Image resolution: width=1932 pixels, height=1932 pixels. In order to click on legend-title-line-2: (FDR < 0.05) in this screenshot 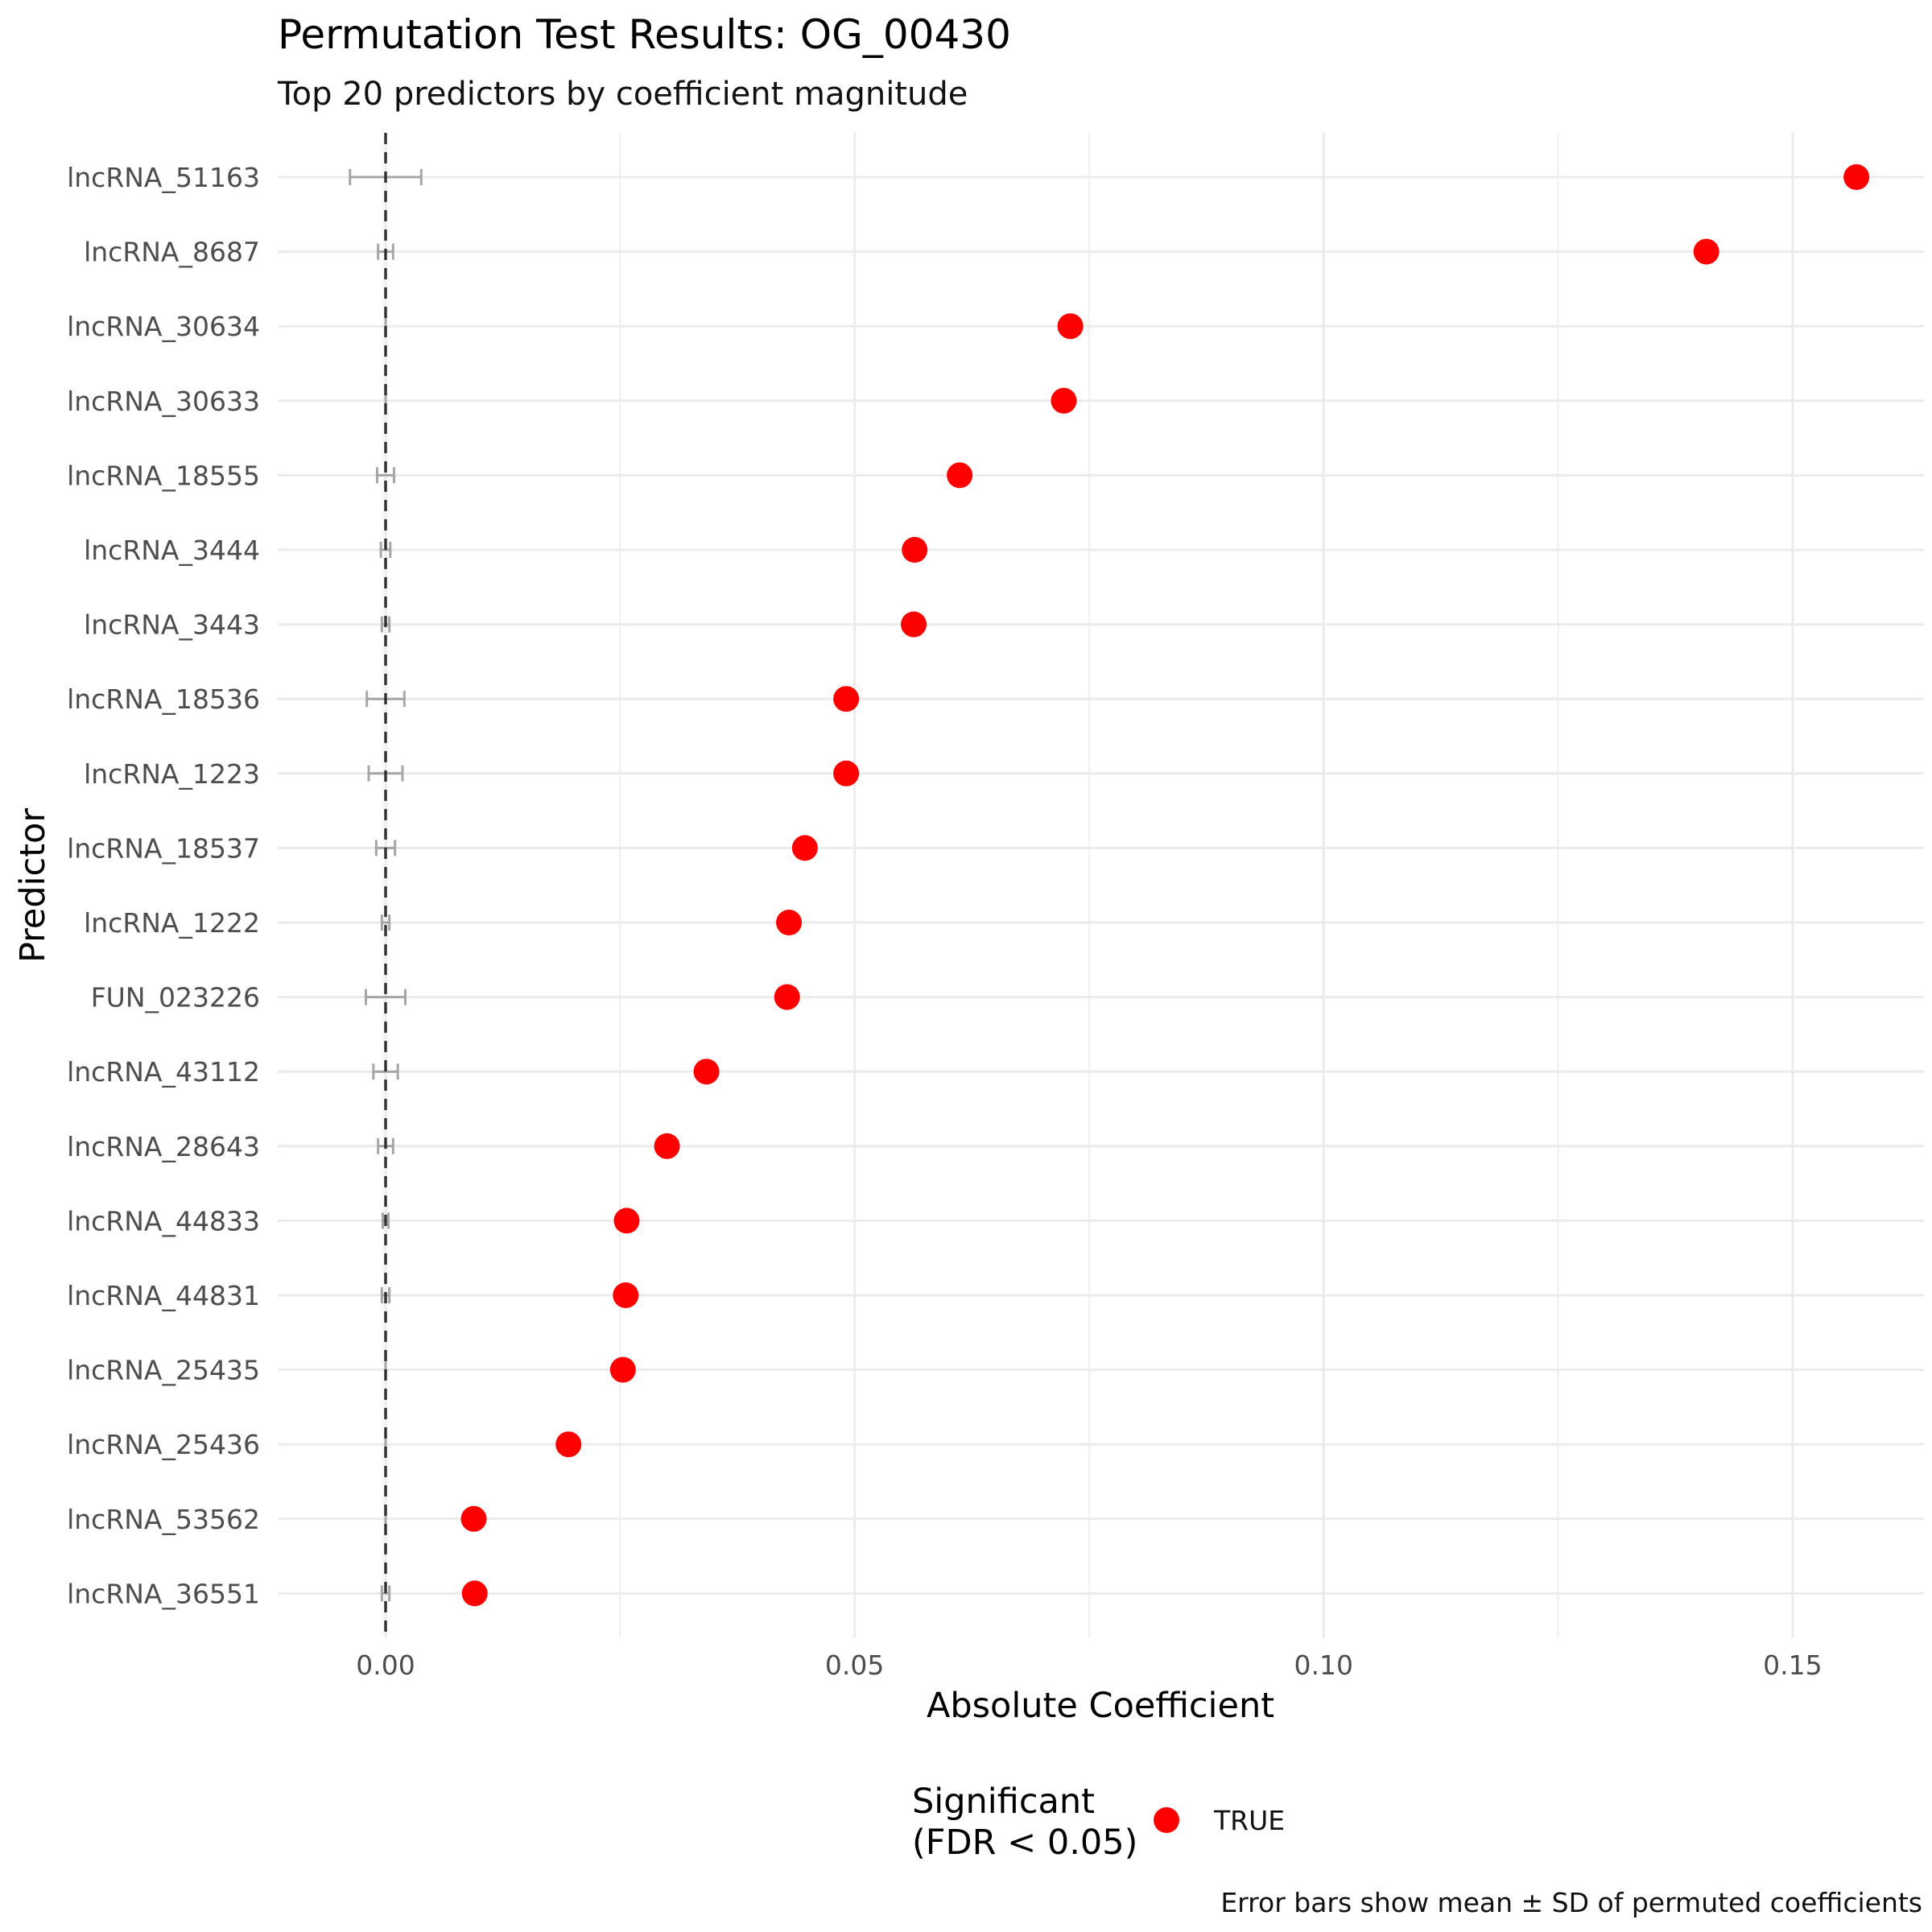, I will do `click(1024, 1843)`.